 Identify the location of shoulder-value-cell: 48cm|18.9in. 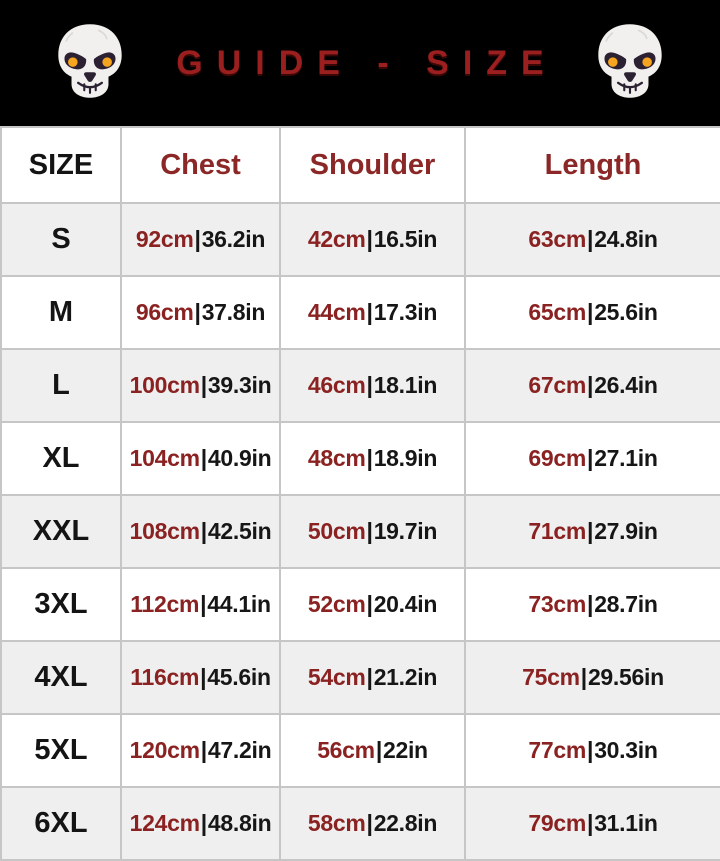
(372, 458).